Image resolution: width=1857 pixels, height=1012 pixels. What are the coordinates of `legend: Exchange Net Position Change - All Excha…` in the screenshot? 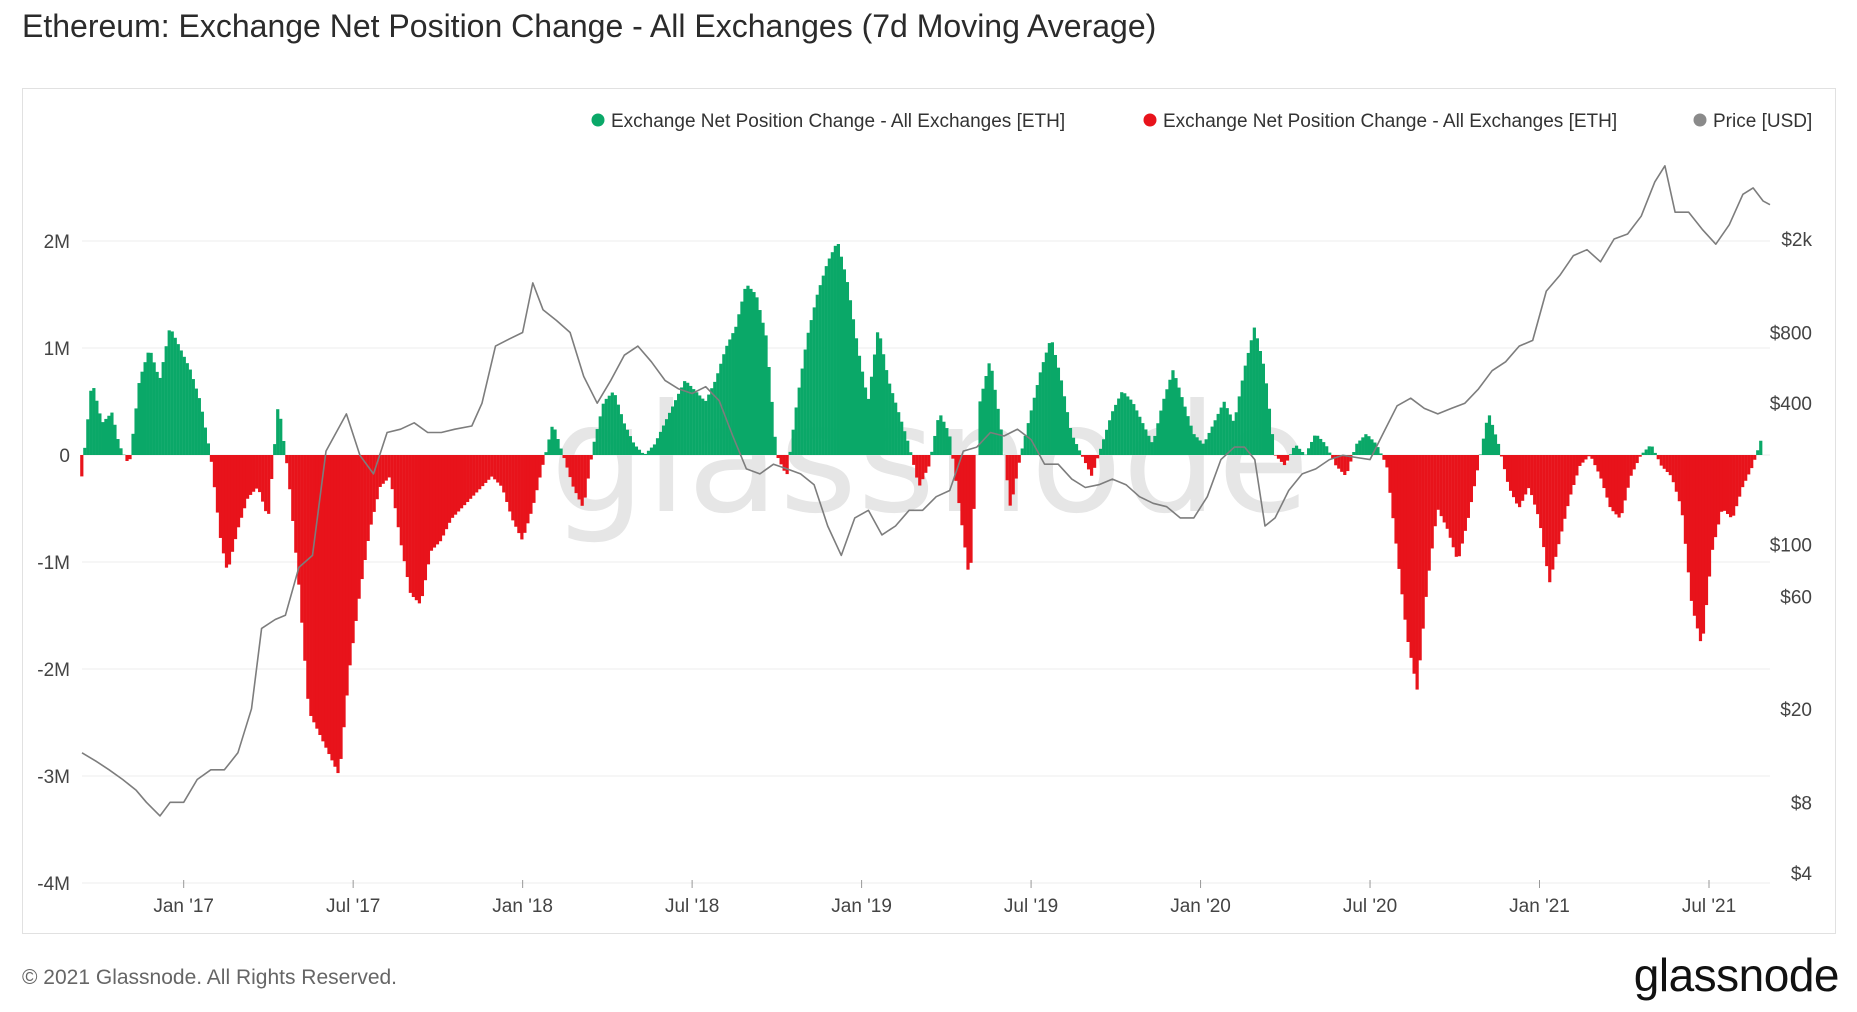 It's located at (1202, 121).